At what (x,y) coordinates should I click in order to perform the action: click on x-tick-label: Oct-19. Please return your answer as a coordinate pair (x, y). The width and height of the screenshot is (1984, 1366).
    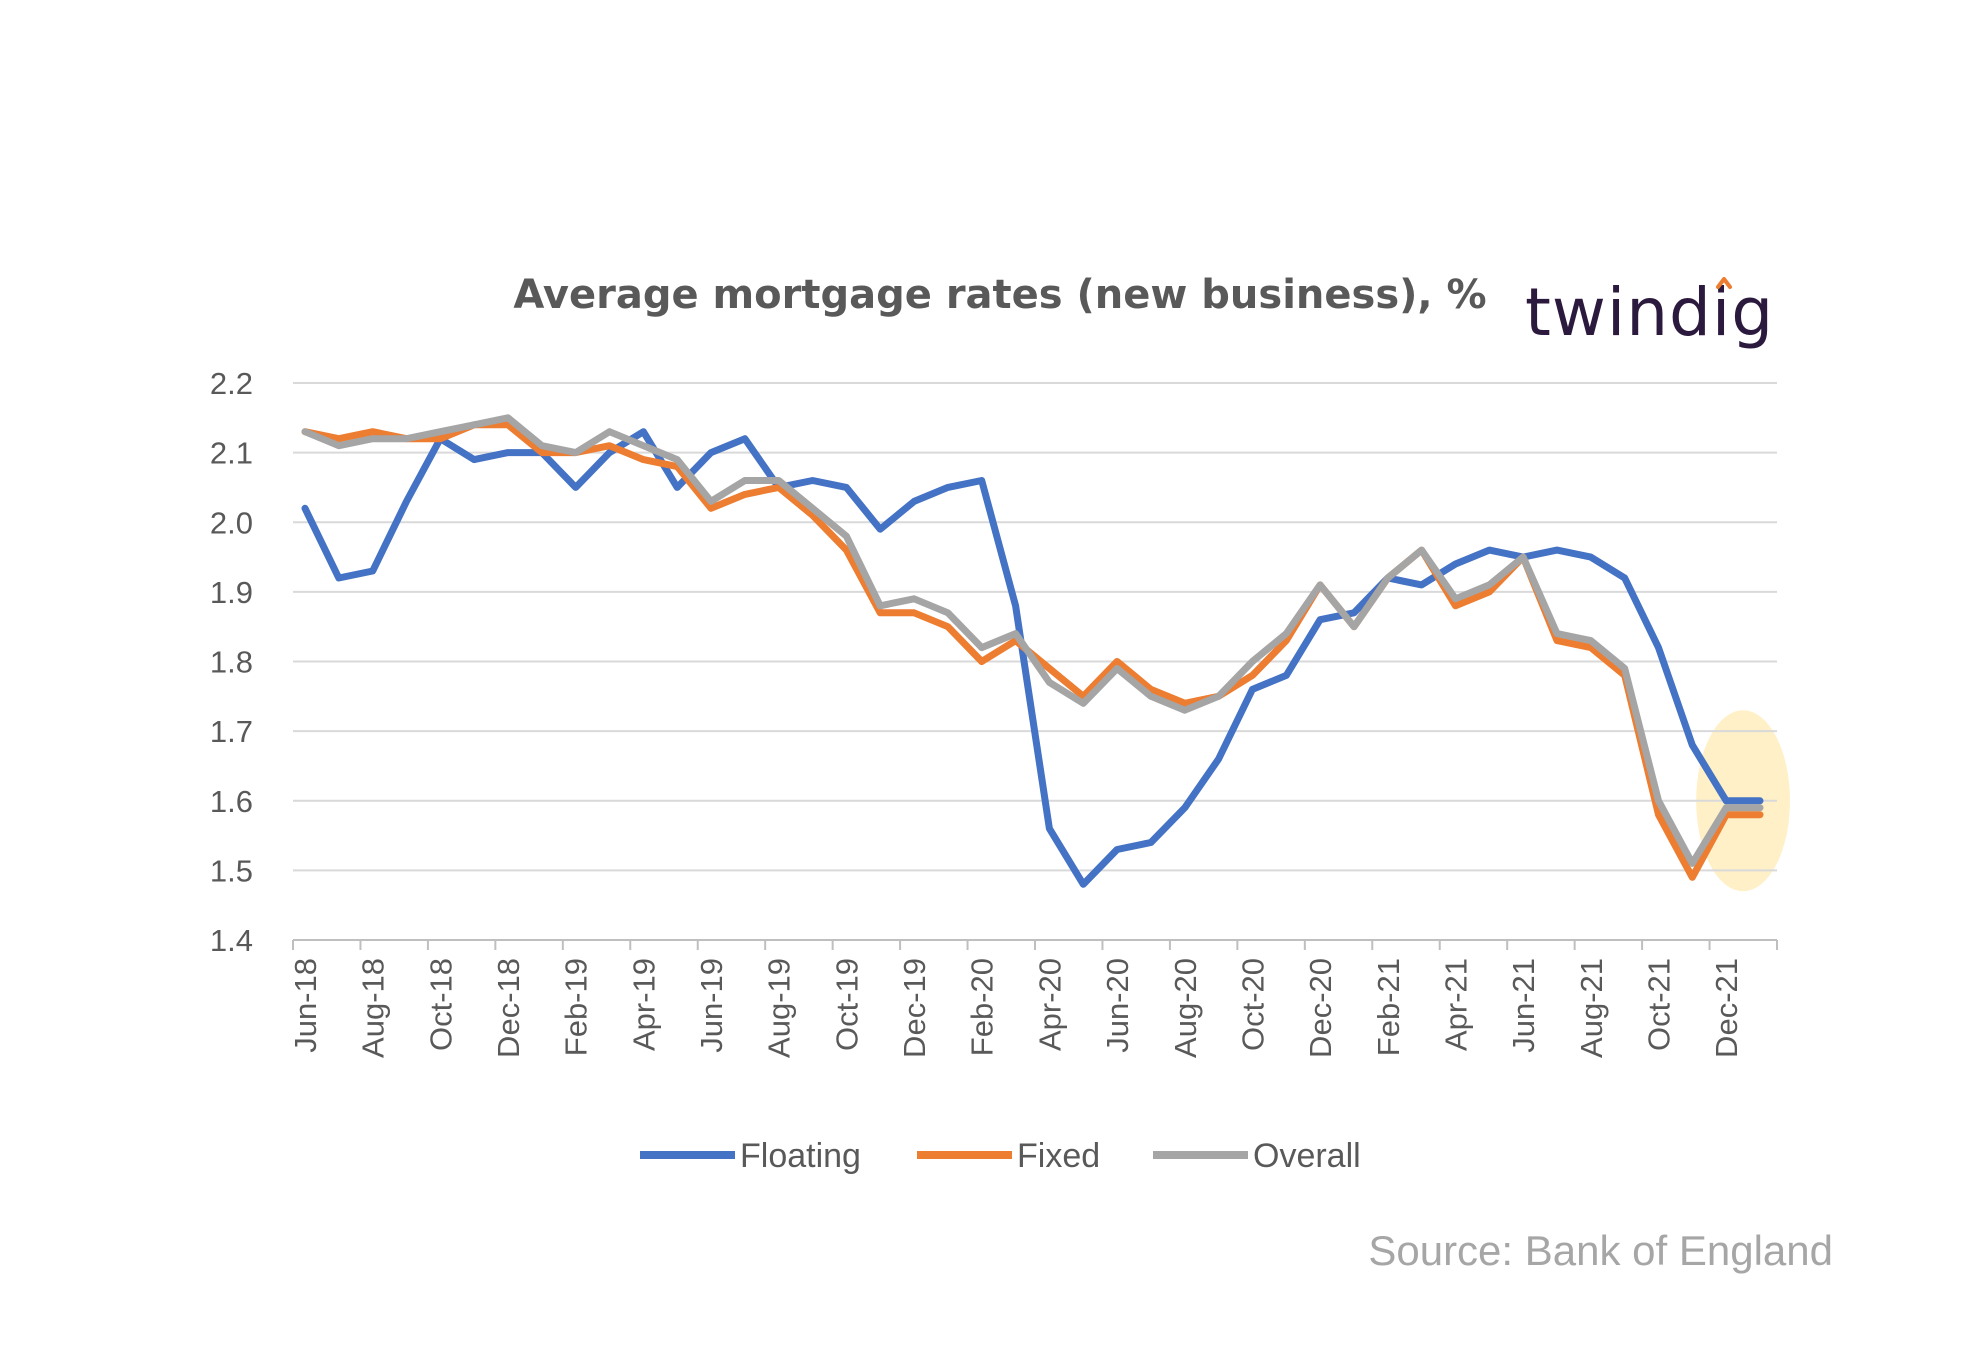
    Looking at the image, I should click on (846, 1004).